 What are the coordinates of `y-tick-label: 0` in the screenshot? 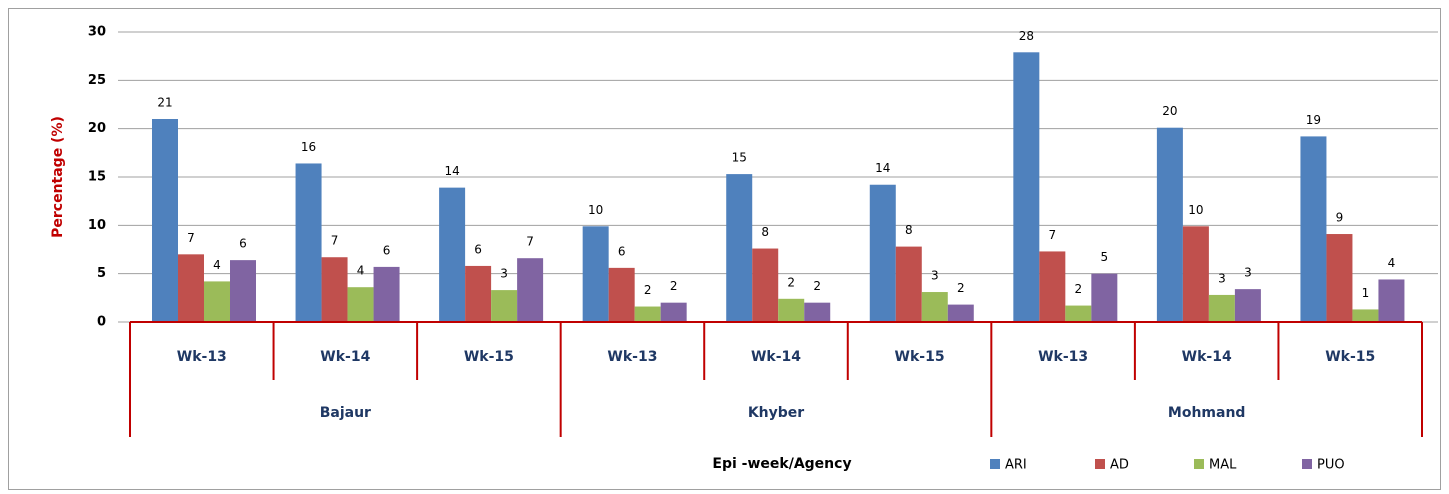 It's located at (101, 322).